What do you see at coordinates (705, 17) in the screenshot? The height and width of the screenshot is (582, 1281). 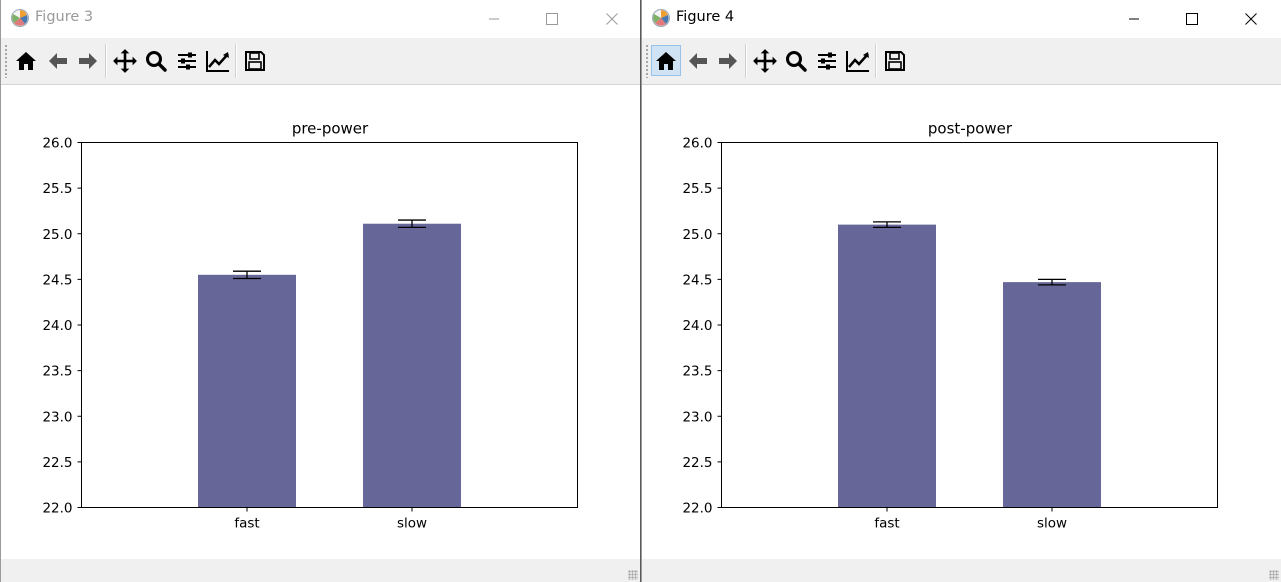 I see `window-title: Figure 4` at bounding box center [705, 17].